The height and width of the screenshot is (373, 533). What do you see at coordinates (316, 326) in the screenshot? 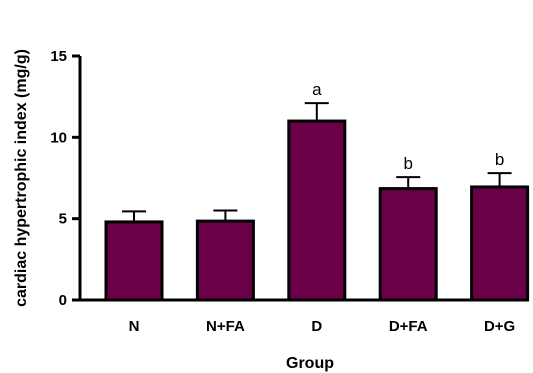
I see `x-tick-label: D` at bounding box center [316, 326].